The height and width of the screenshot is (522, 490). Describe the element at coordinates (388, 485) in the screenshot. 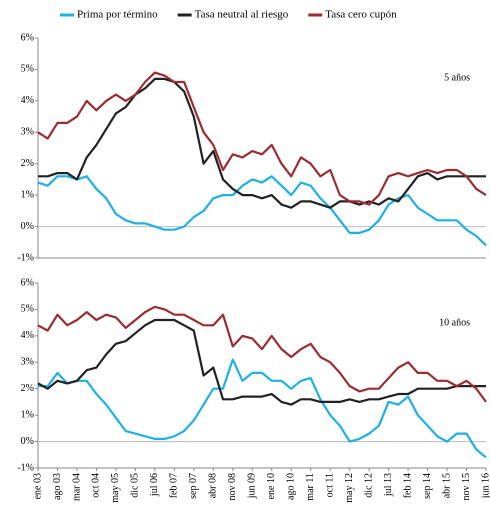

I see `x-tick-label: jul 13` at that location.